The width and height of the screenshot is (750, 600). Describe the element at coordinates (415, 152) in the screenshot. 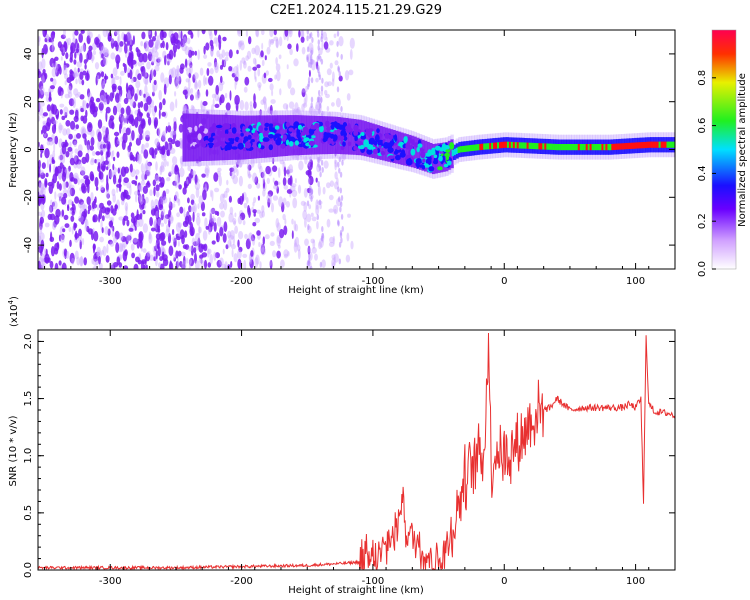

I see `signal-band` at that location.